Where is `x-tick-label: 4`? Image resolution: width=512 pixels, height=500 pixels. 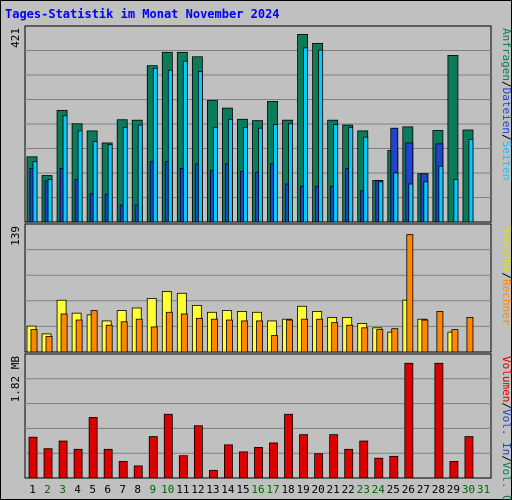
x-tick-label: 4 is located at coordinates (77, 489).